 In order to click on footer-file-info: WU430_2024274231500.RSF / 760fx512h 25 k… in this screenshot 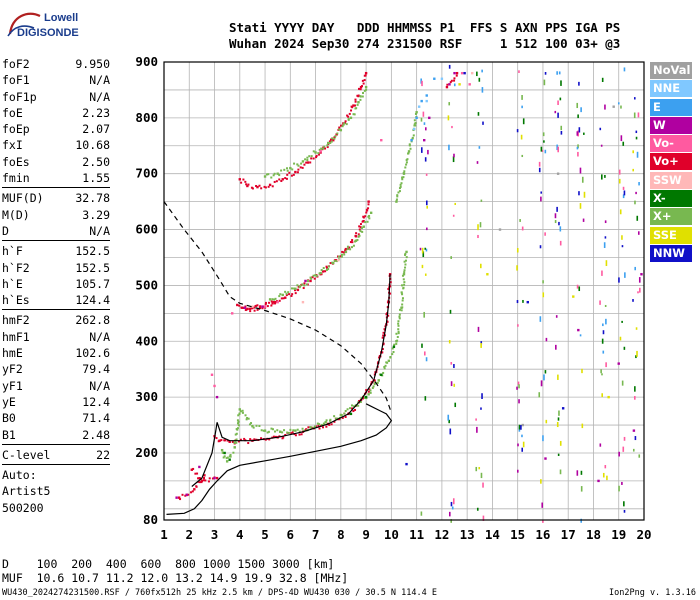, I will do `click(219, 593)`.